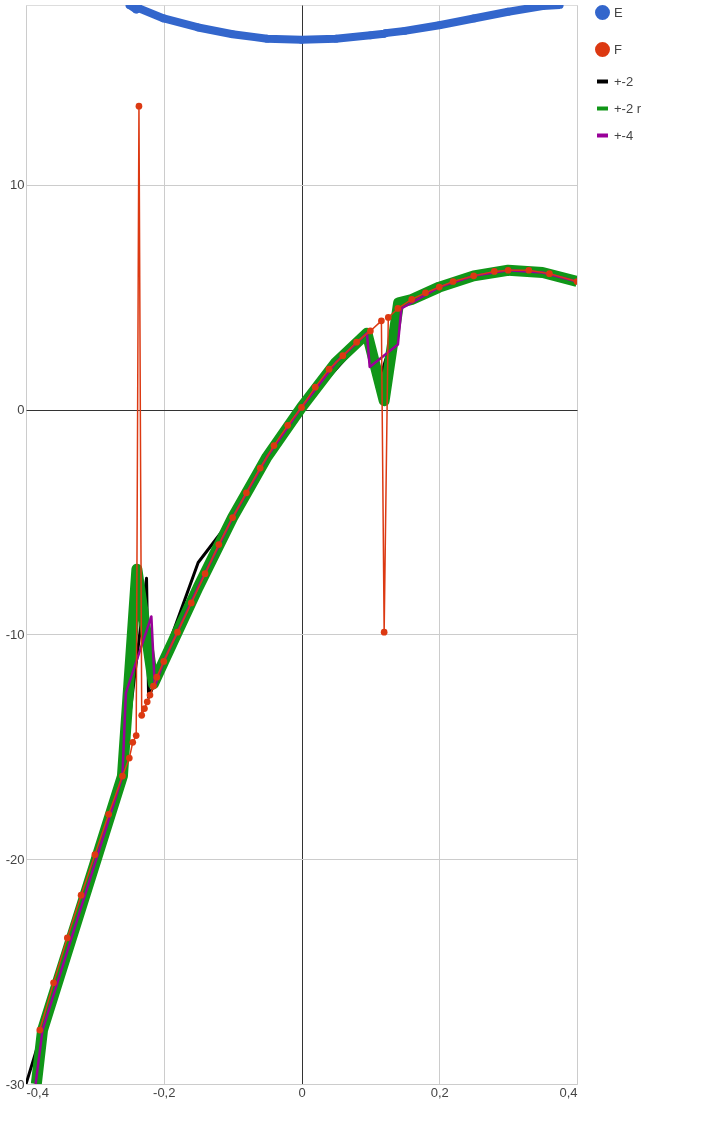 The width and height of the screenshot is (715, 1125). Describe the element at coordinates (21, 410) in the screenshot. I see `y-tick-label: 0` at that location.